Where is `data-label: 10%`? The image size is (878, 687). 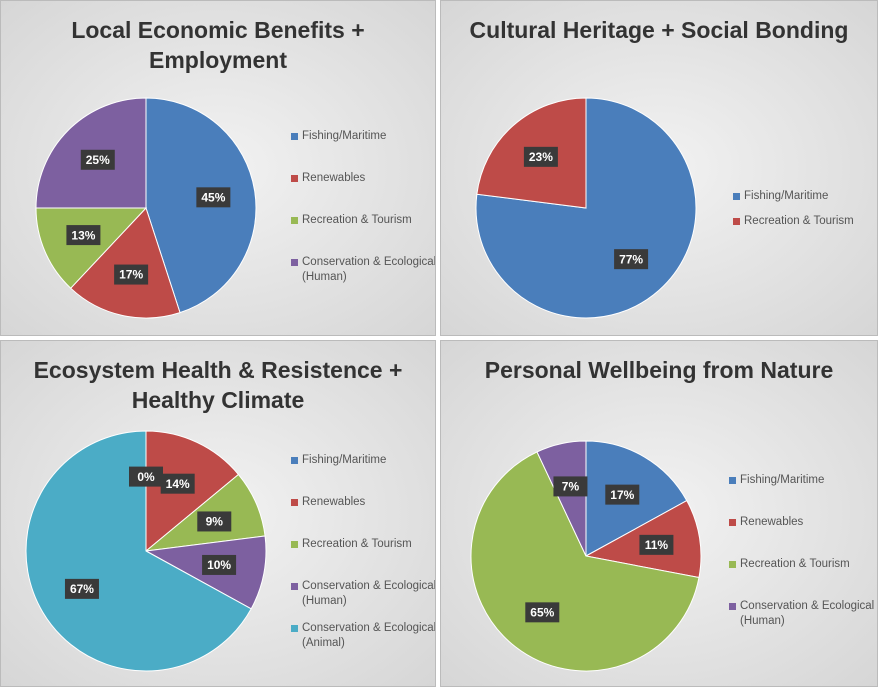 data-label: 10% is located at coordinates (219, 565).